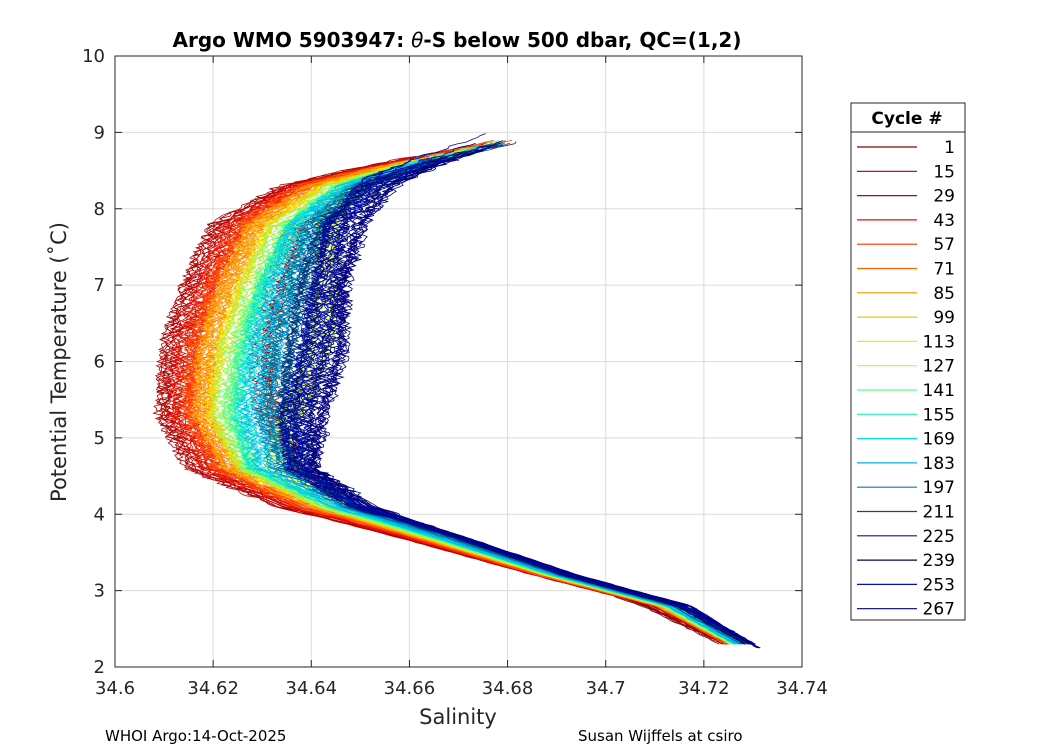 Image resolution: width=1050 pixels, height=750 pixels. Describe the element at coordinates (99, 438) in the screenshot. I see `y-tick-label: 5` at that location.